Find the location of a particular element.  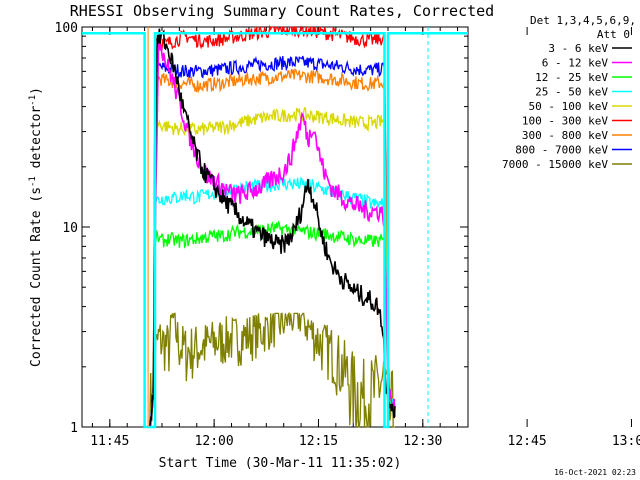

legend-label: 50 - 100 keV is located at coordinates (569, 106).